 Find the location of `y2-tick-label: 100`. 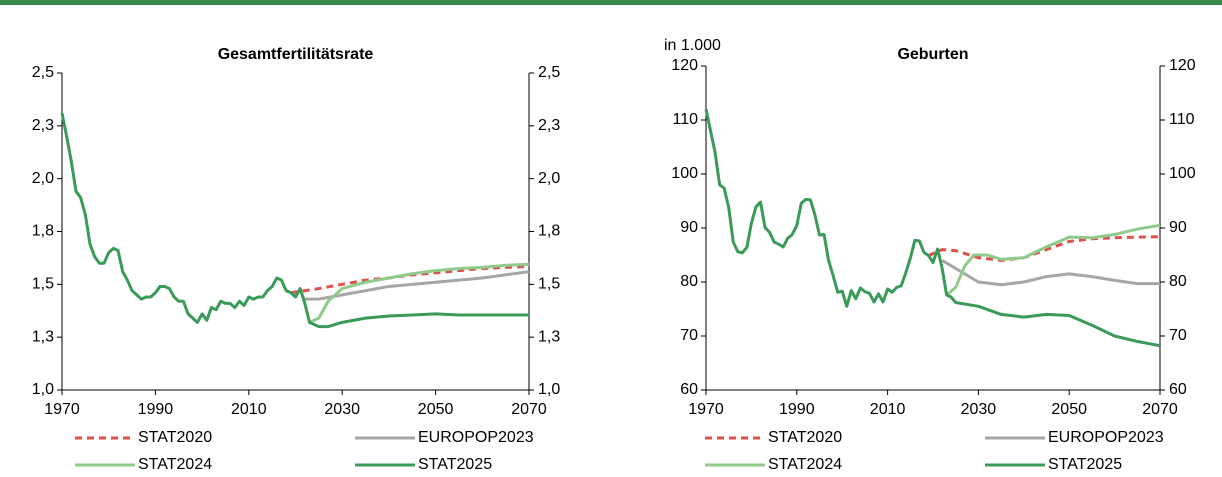

y2-tick-label: 100 is located at coordinates (1182, 173).